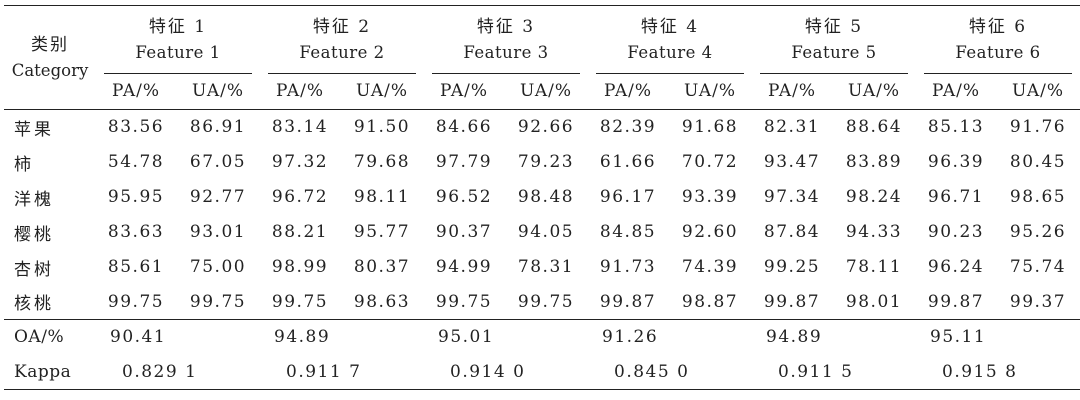 This screenshot has width=1080, height=400. I want to click on pa-cell: 84.66, so click(464, 127).